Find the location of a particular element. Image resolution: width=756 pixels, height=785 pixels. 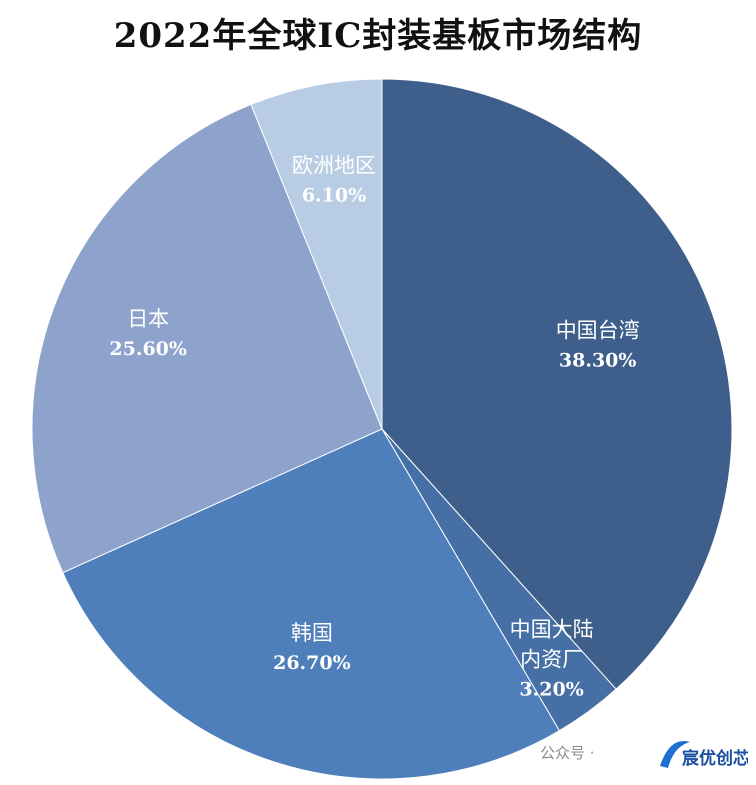

brand-logo: 宸优创芯 is located at coordinates (704, 755).